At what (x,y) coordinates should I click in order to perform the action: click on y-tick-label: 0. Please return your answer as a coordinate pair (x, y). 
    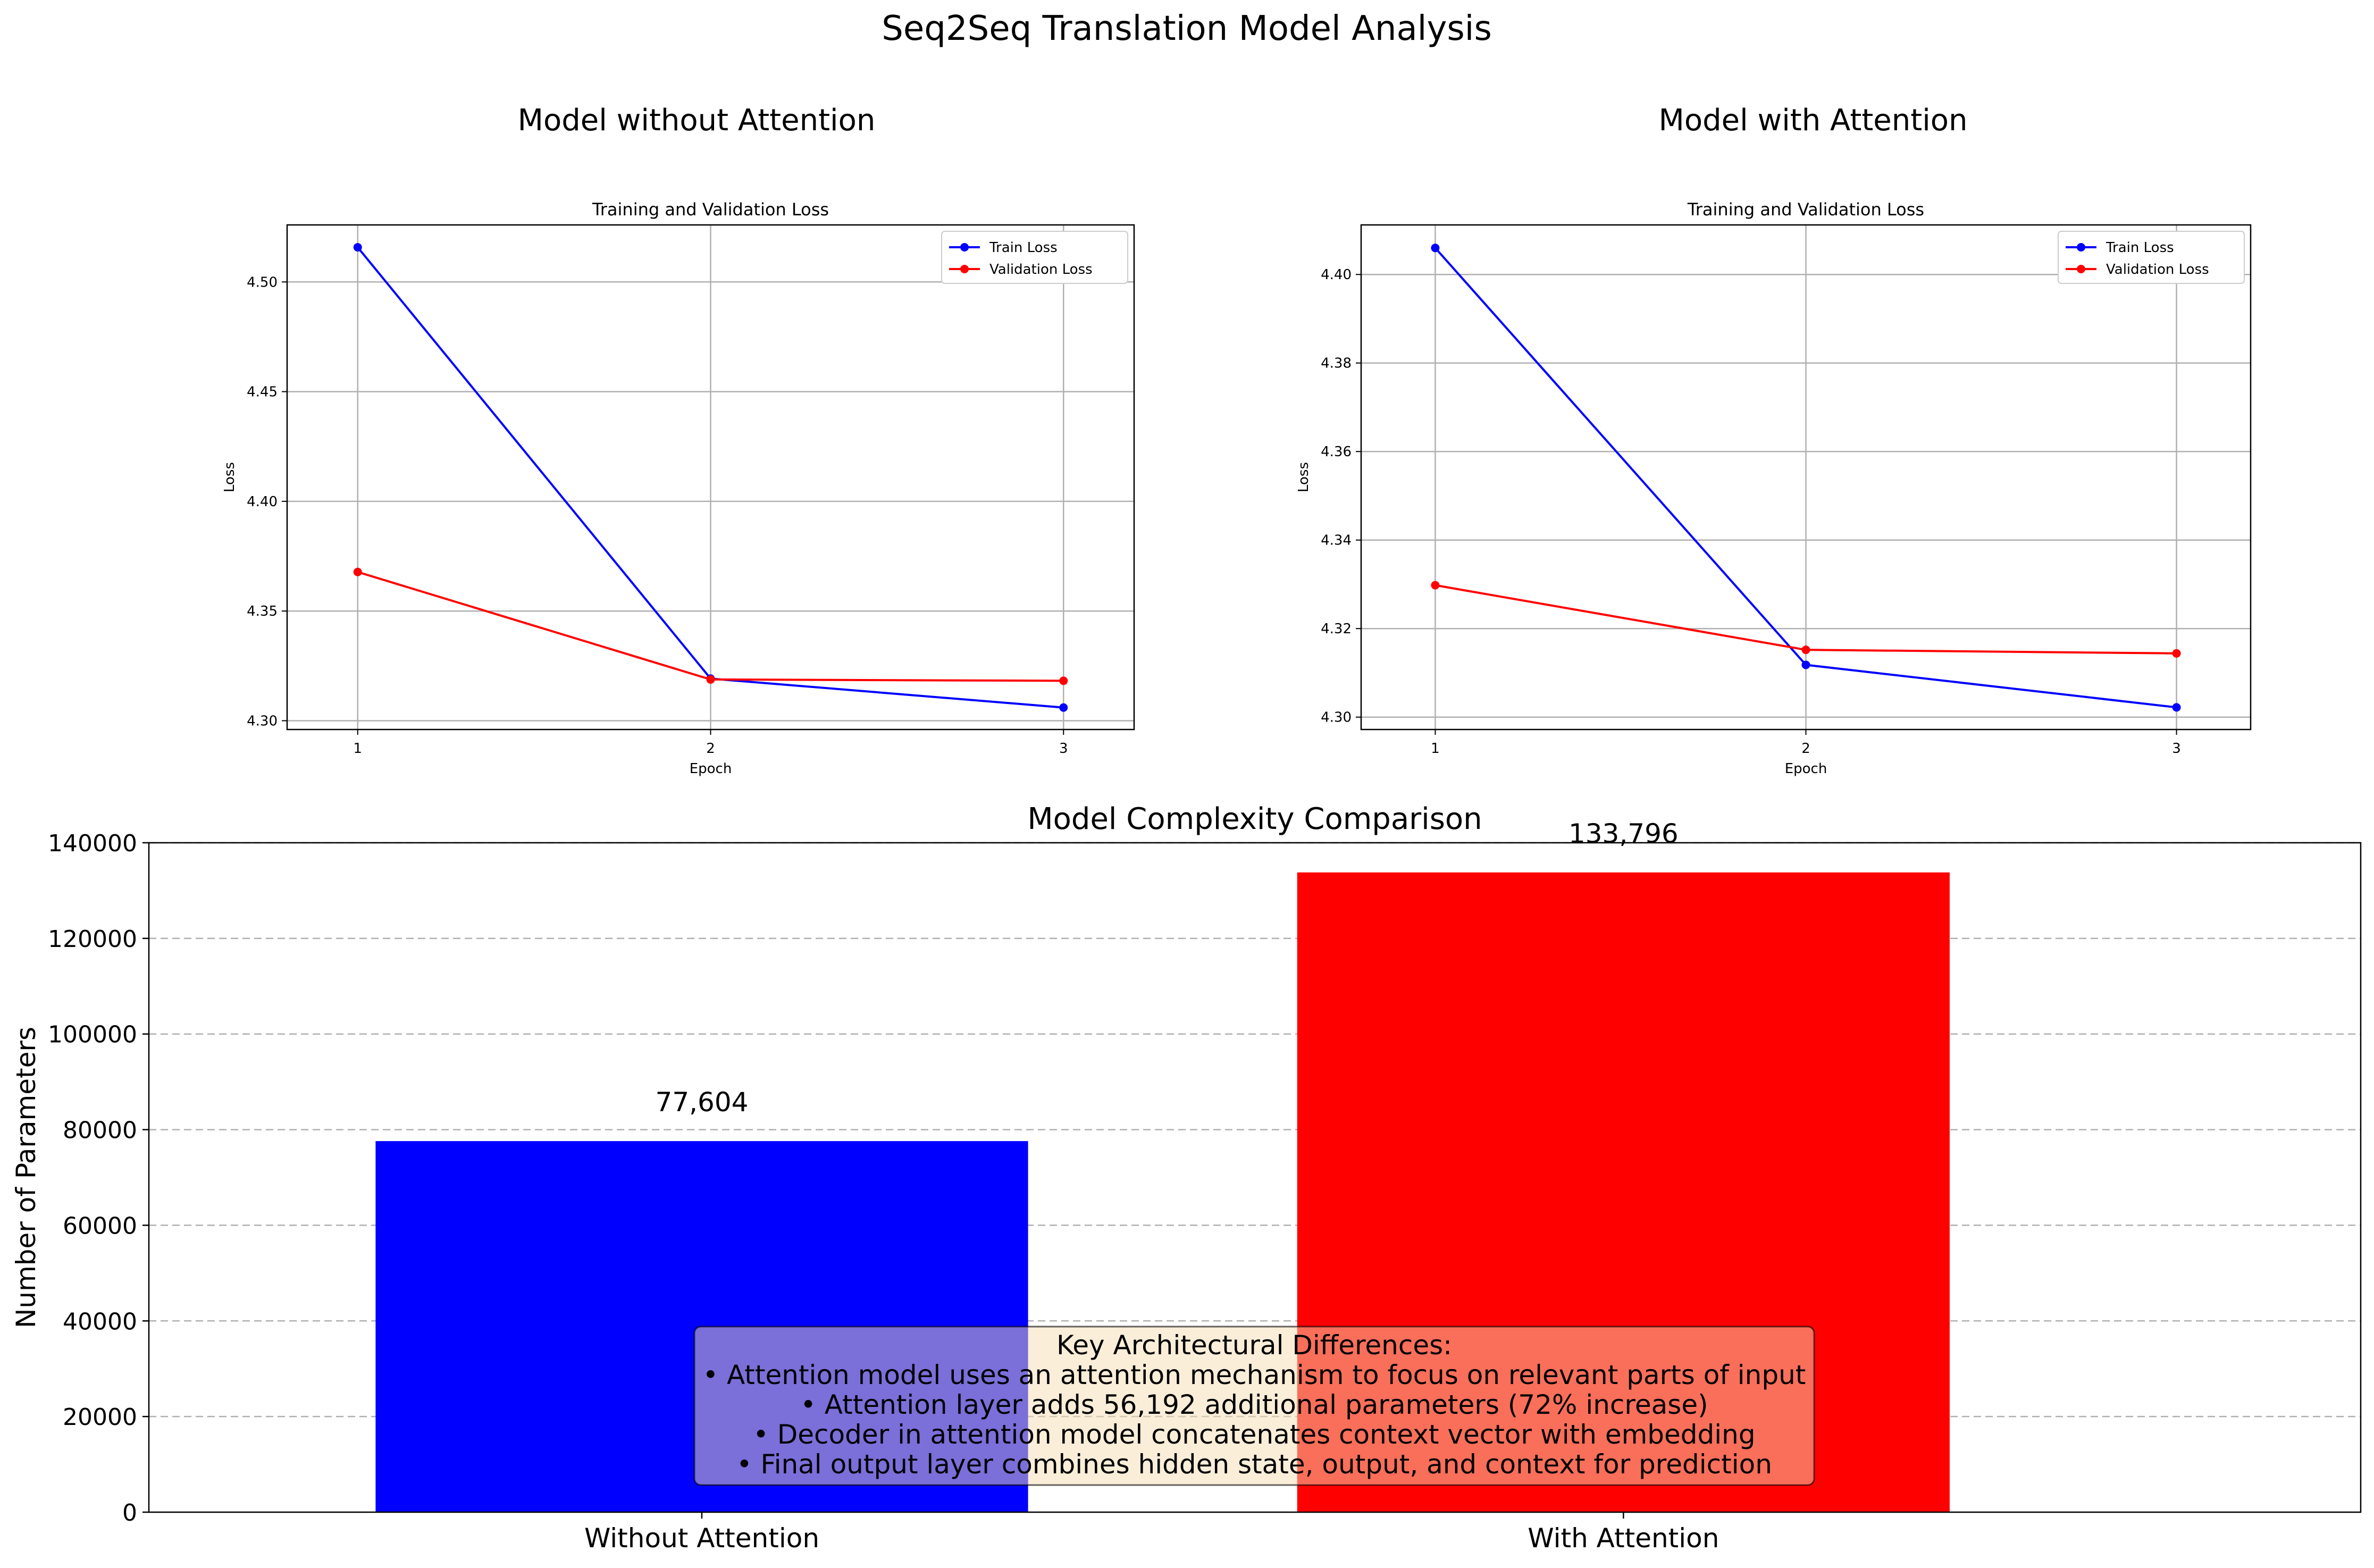
    Looking at the image, I should click on (129, 1513).